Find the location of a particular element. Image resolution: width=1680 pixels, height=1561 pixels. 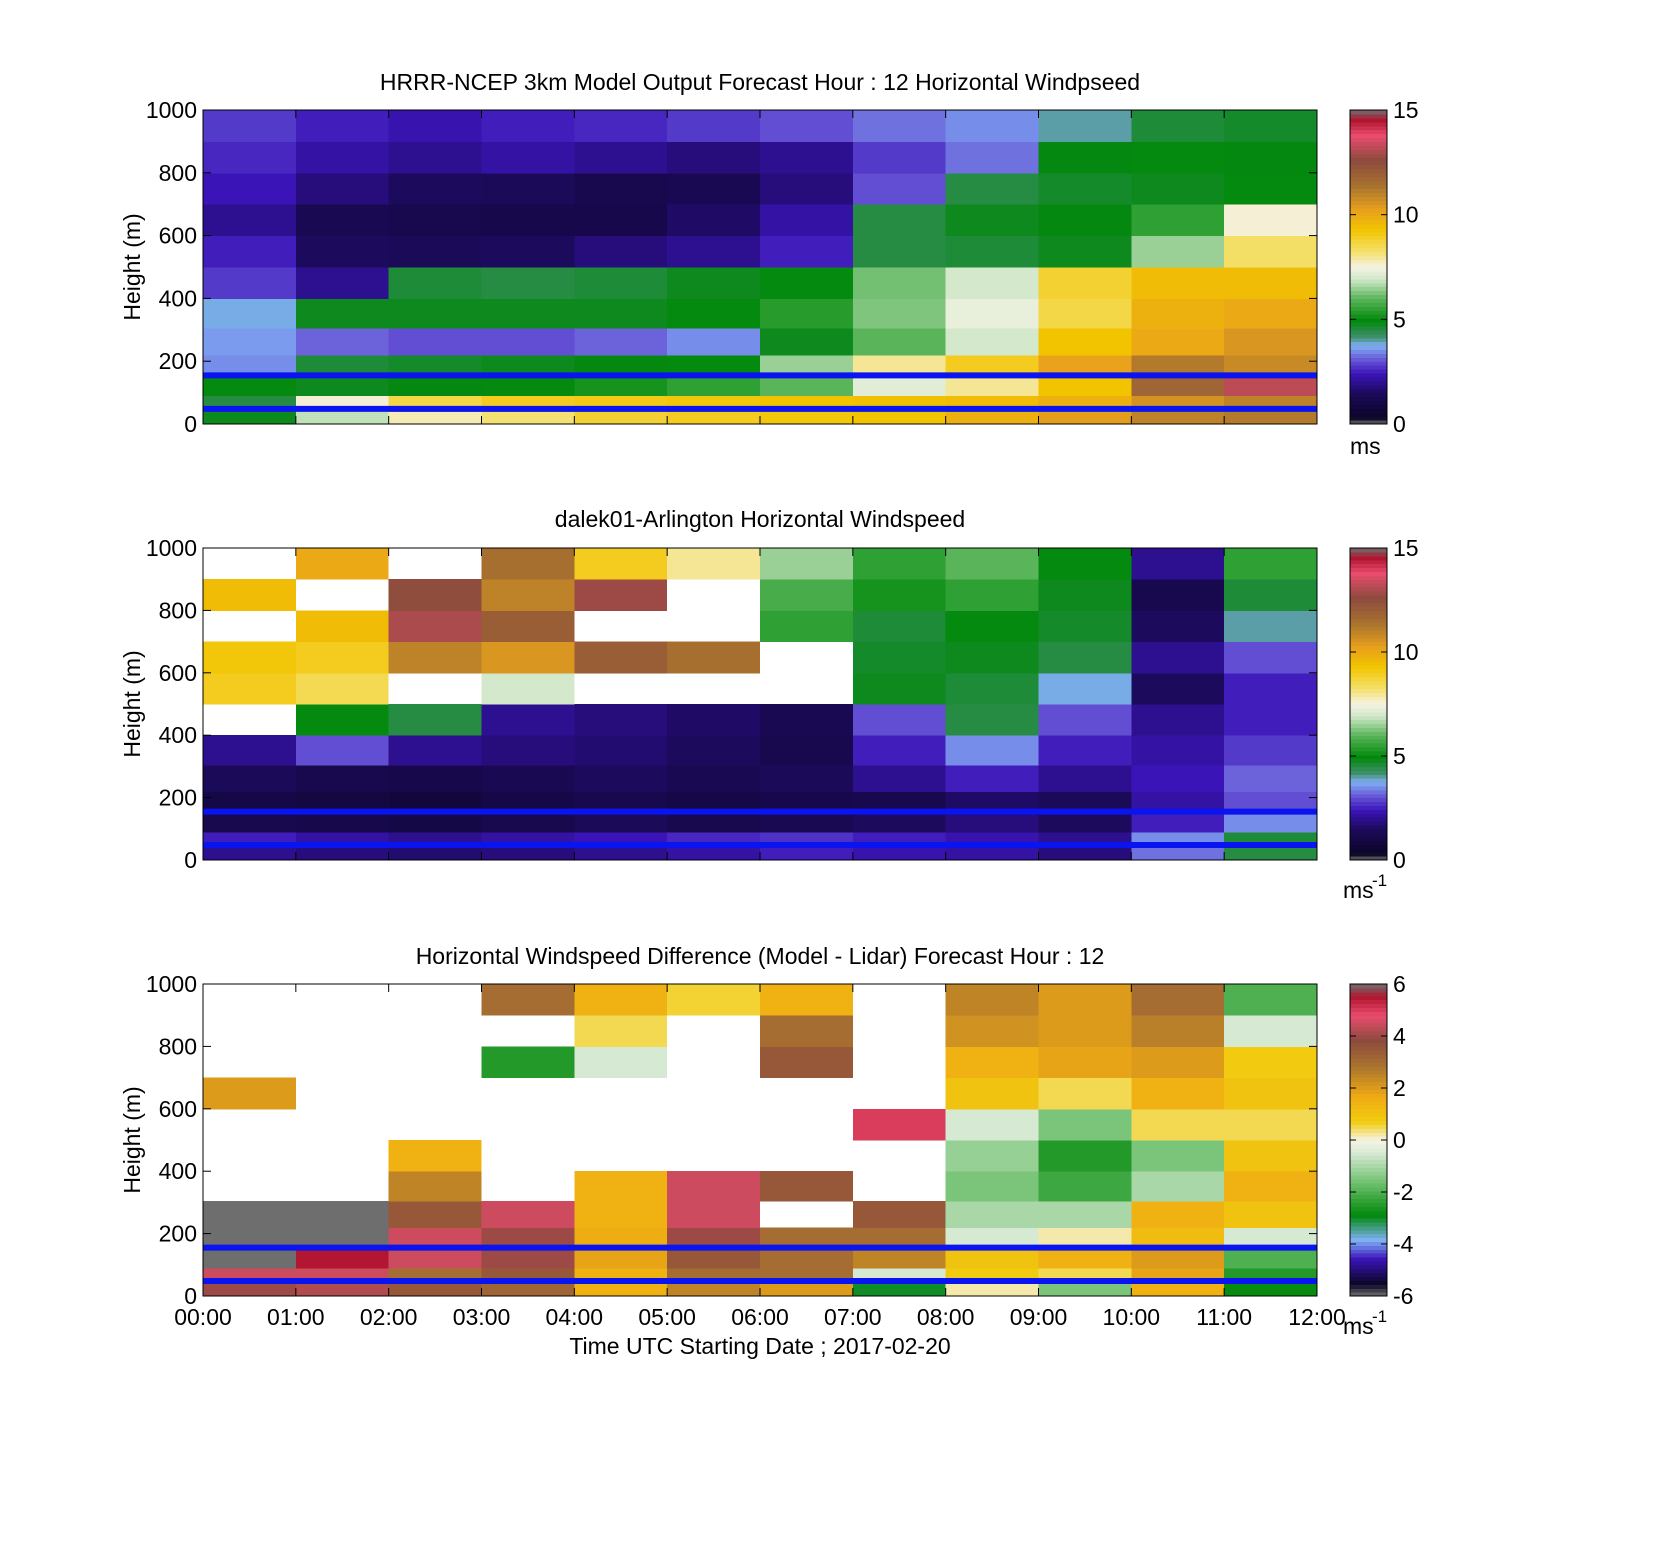

y-tick-label: 600 is located at coordinates (178, 236).